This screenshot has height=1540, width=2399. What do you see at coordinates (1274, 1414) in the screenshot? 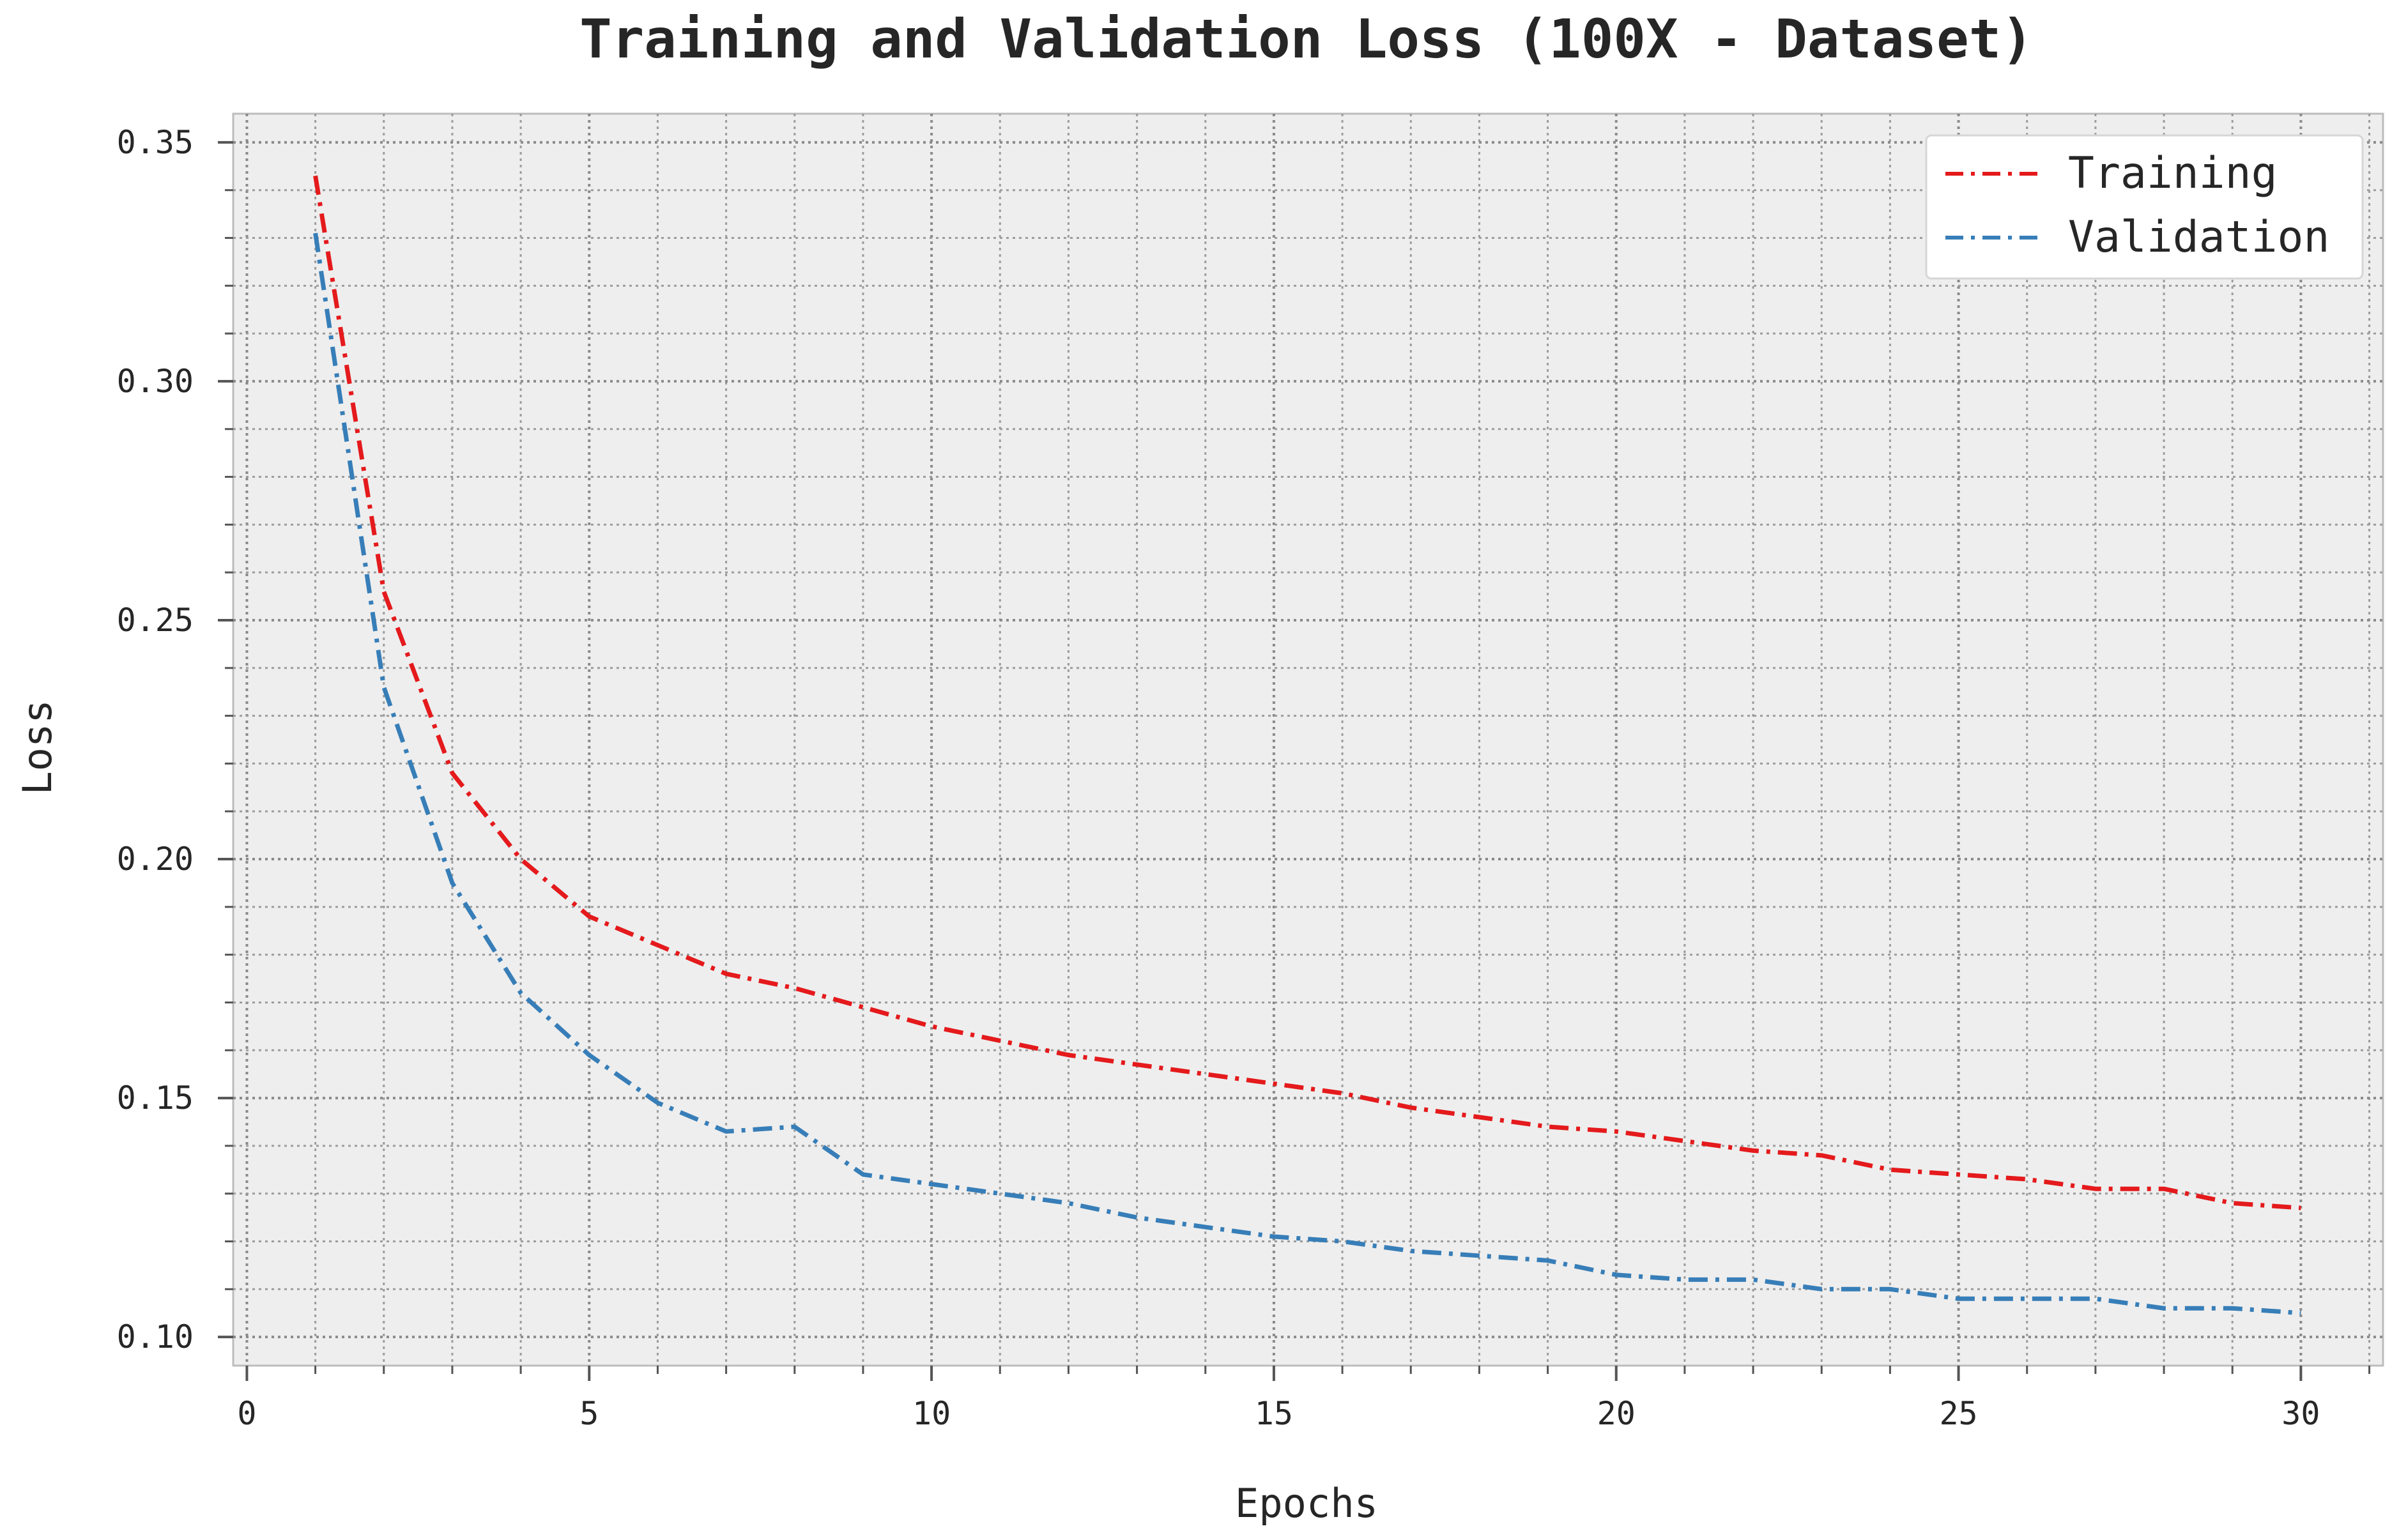
I see `x-tick-label: 15` at bounding box center [1274, 1414].